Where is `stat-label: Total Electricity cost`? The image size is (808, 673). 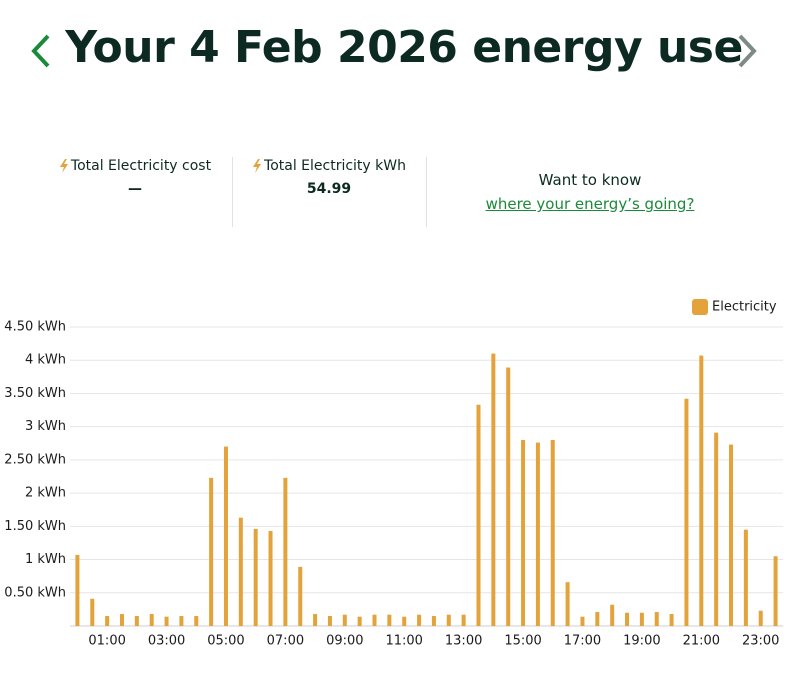
stat-label: Total Electricity cost is located at coordinates (141, 166).